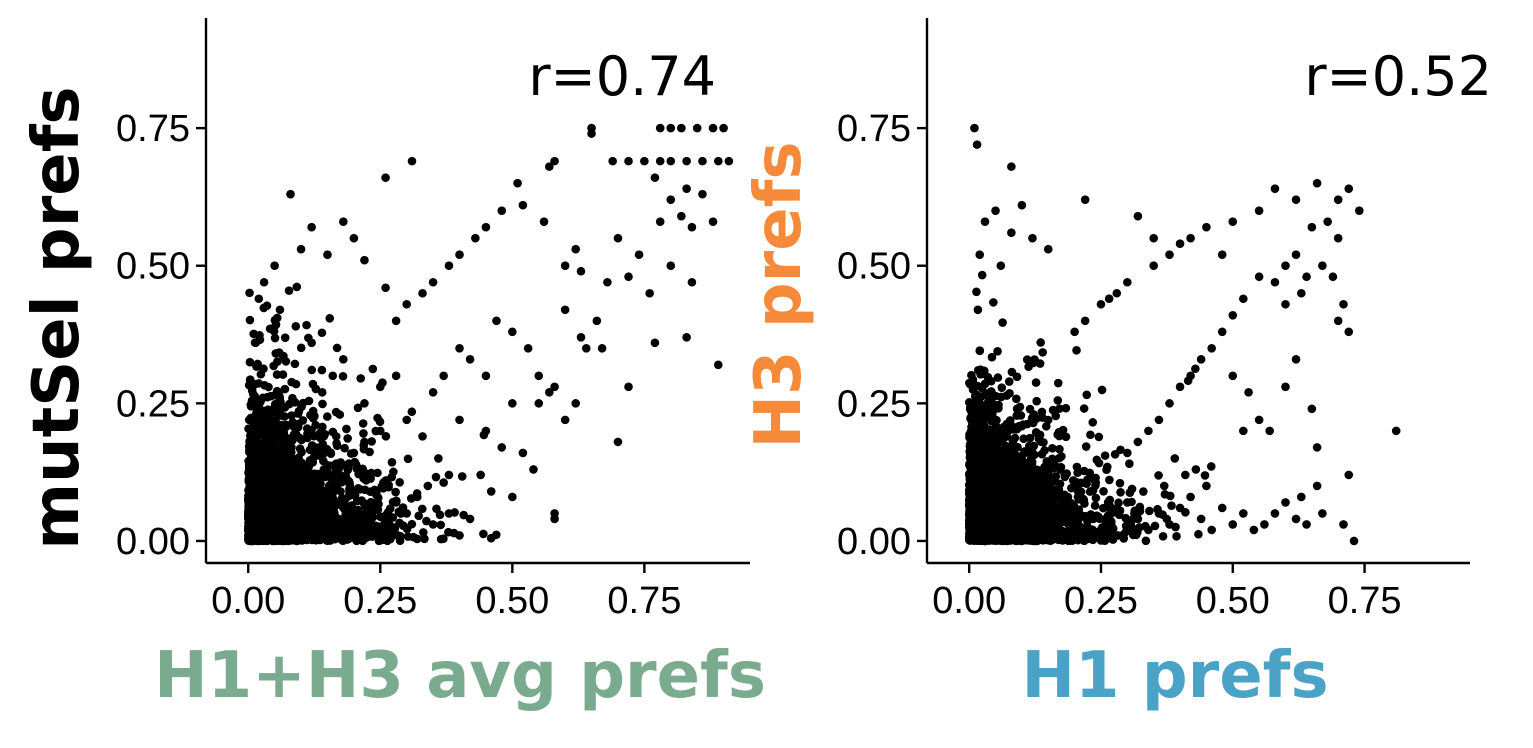 The width and height of the screenshot is (1533, 748). I want to click on x-tick-label: 0.25, so click(1101, 601).